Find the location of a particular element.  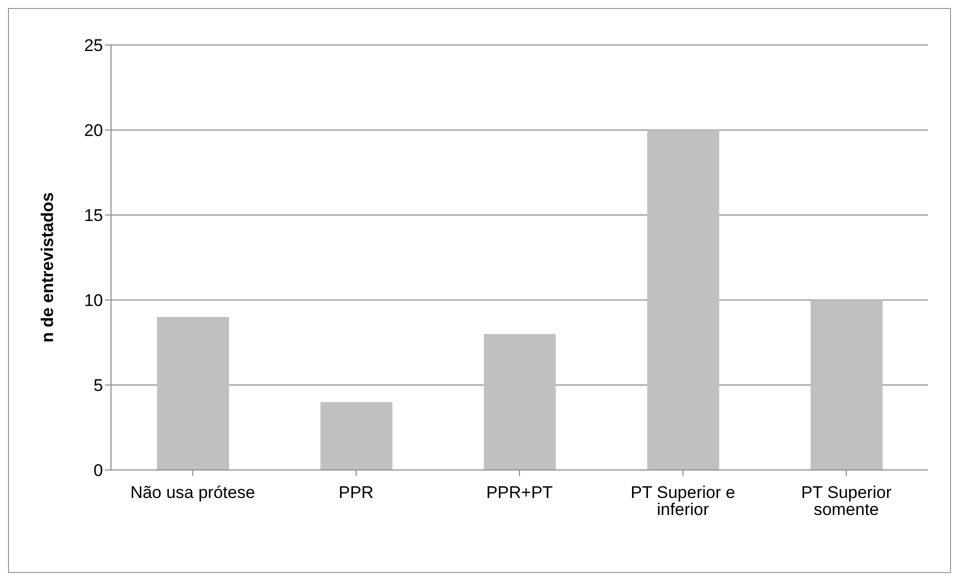

x-tick-label: PT Superior somente is located at coordinates (846, 501).